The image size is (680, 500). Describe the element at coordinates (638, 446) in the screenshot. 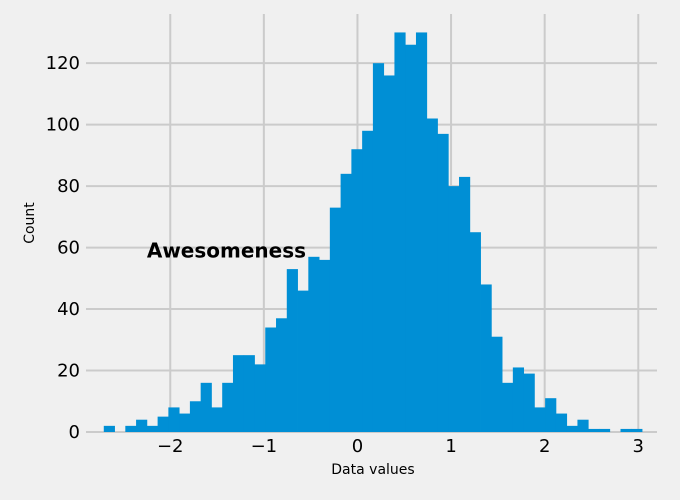

I see `x-tick-label: 3` at that location.